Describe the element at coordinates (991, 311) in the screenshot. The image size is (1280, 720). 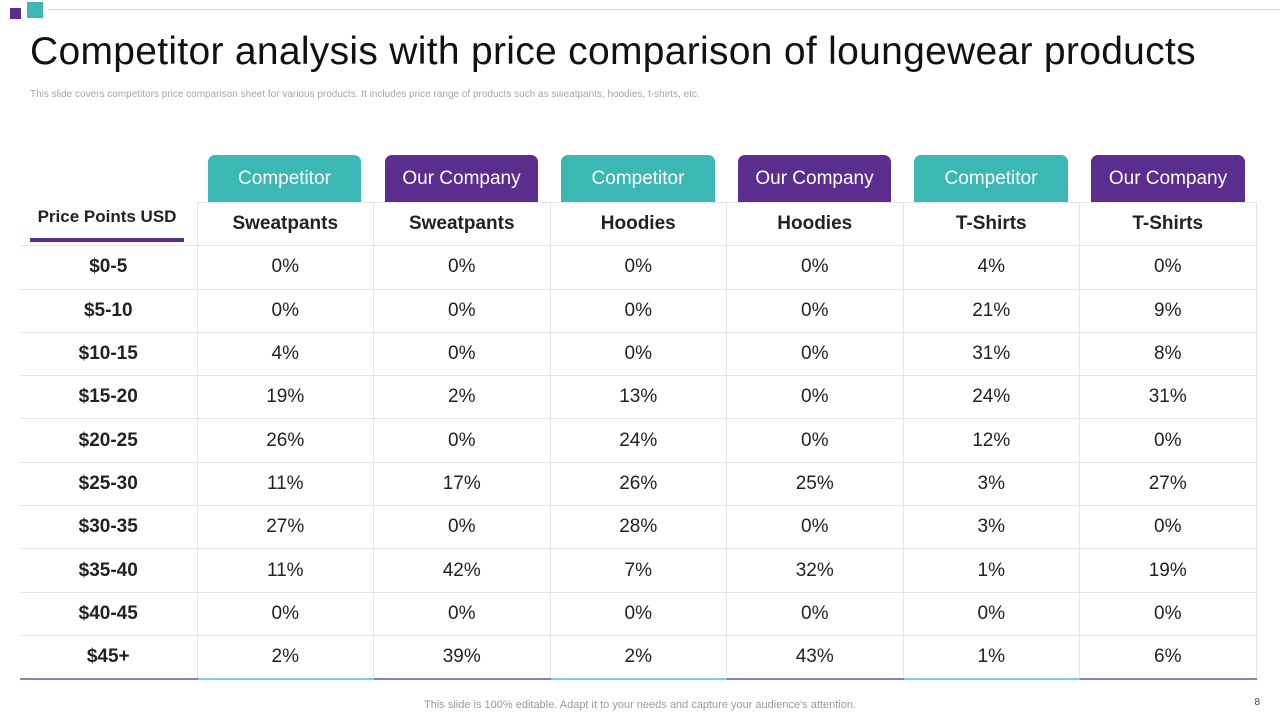
I see `value-cell: 21%` at that location.